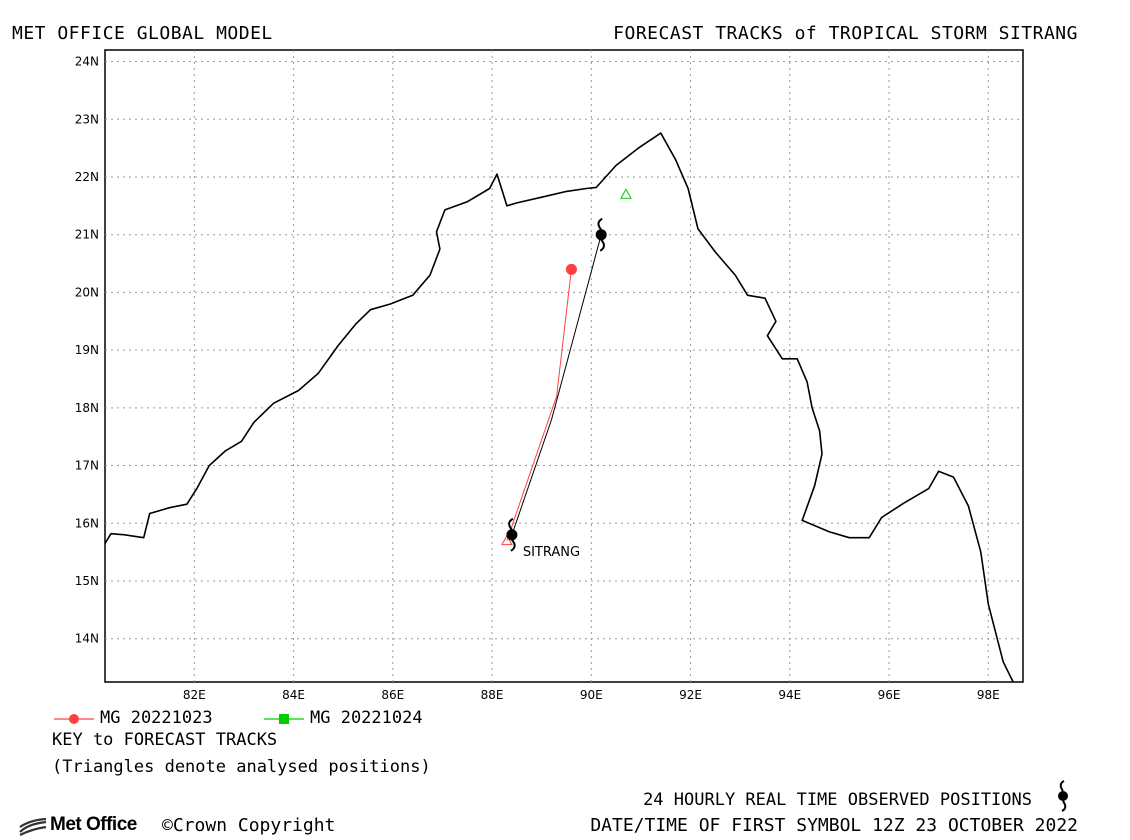 The width and height of the screenshot is (1130, 840). What do you see at coordinates (988, 694) in the screenshot?
I see `lon-tick-label: 98E` at bounding box center [988, 694].